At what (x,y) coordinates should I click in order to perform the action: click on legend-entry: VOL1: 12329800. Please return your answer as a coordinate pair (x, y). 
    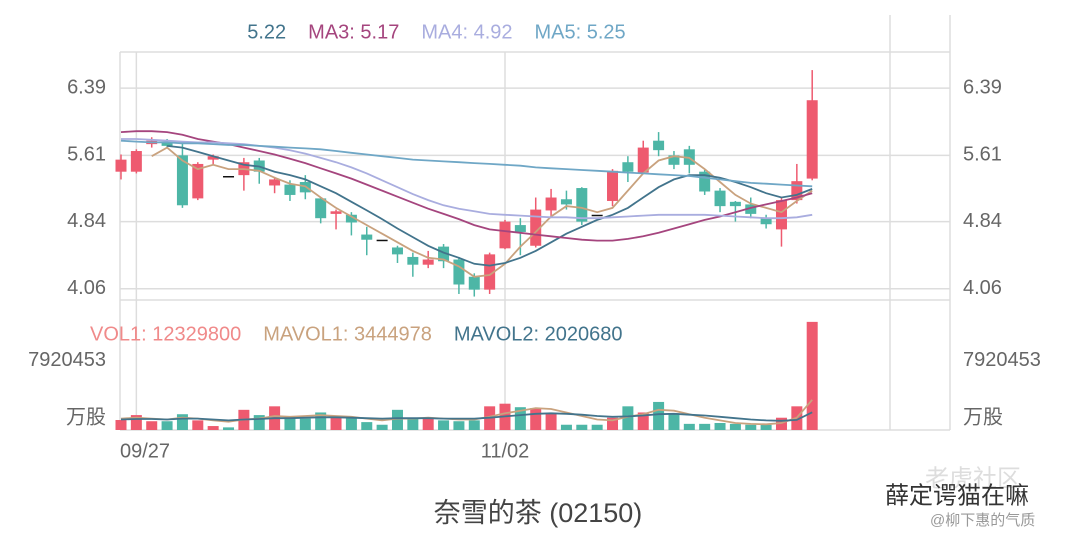
    Looking at the image, I should click on (165, 334).